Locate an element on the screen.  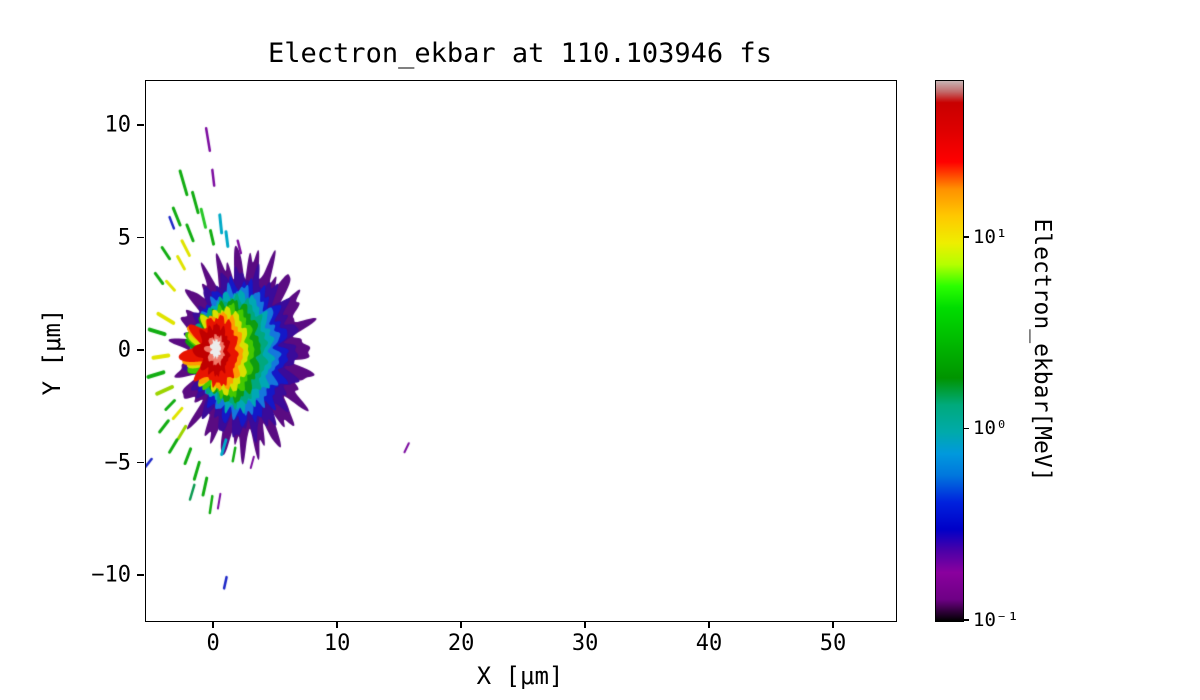
x-axis-label: X [μm] is located at coordinates (520, 676).